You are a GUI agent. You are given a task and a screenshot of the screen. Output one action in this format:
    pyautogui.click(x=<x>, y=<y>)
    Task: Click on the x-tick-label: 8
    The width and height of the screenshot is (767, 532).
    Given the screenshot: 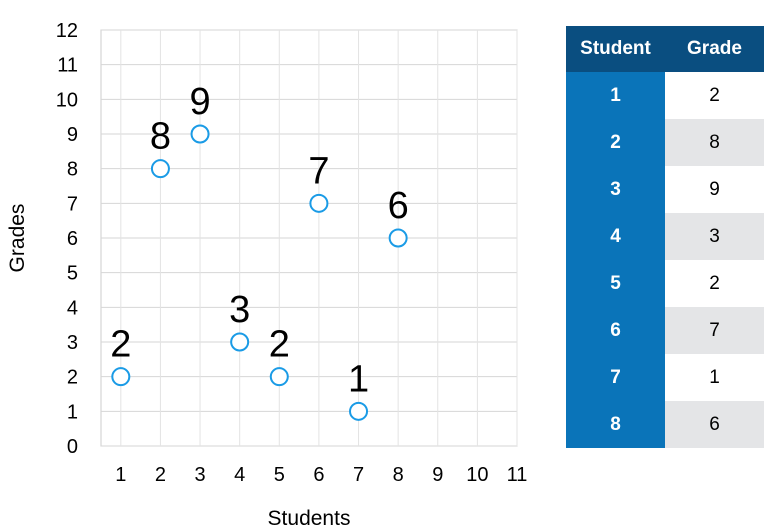 What is the action you would take?
    pyautogui.click(x=398, y=475)
    